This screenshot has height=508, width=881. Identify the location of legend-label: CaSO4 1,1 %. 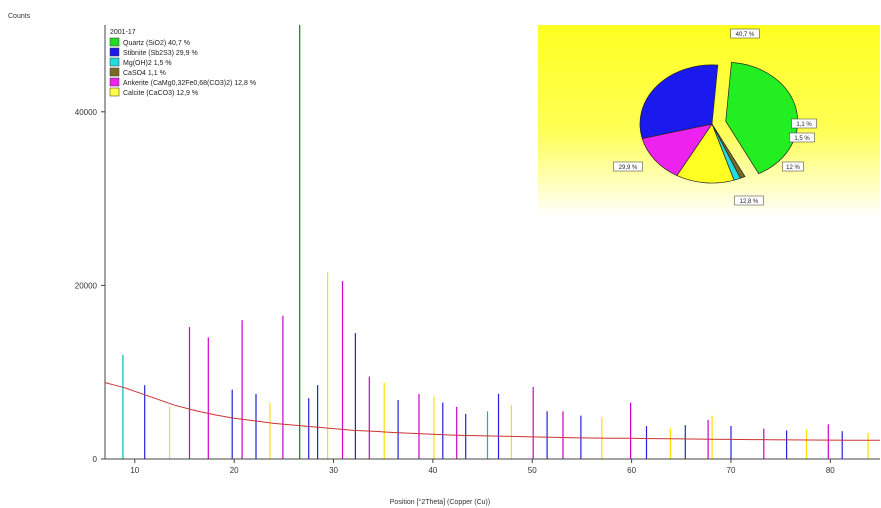
(144, 73).